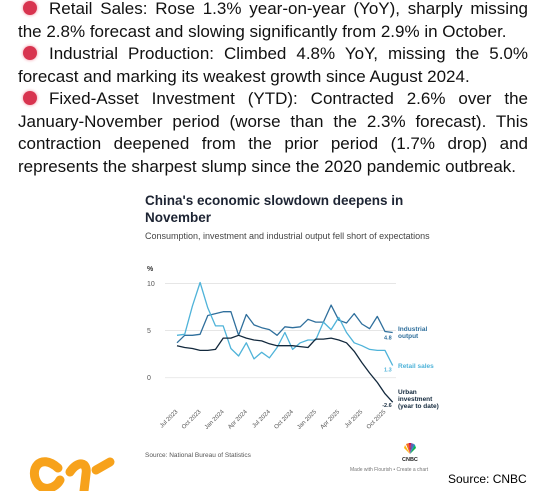 This screenshot has height=491, width=546. I want to click on data-label: 4.8, so click(388, 338).